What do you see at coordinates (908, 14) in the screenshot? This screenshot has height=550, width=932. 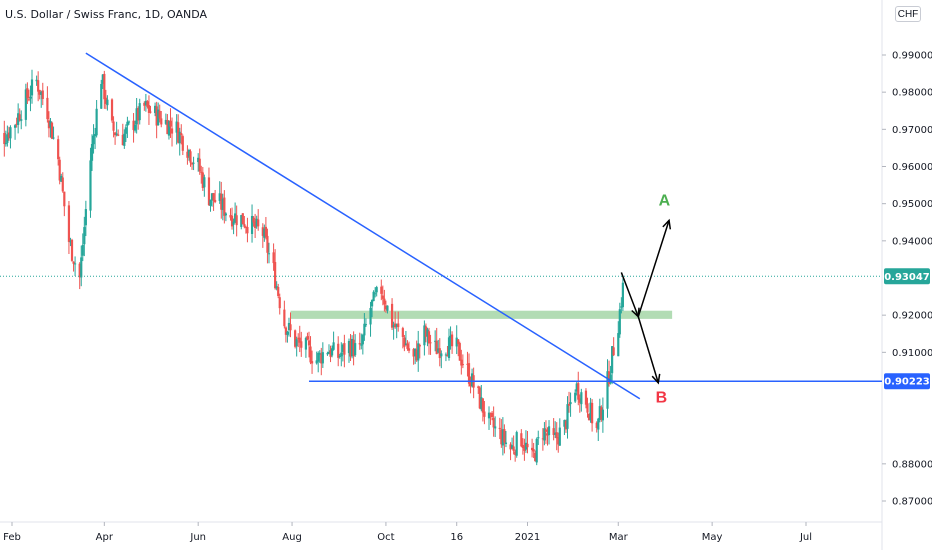 I see `currency-badge: CHF` at bounding box center [908, 14].